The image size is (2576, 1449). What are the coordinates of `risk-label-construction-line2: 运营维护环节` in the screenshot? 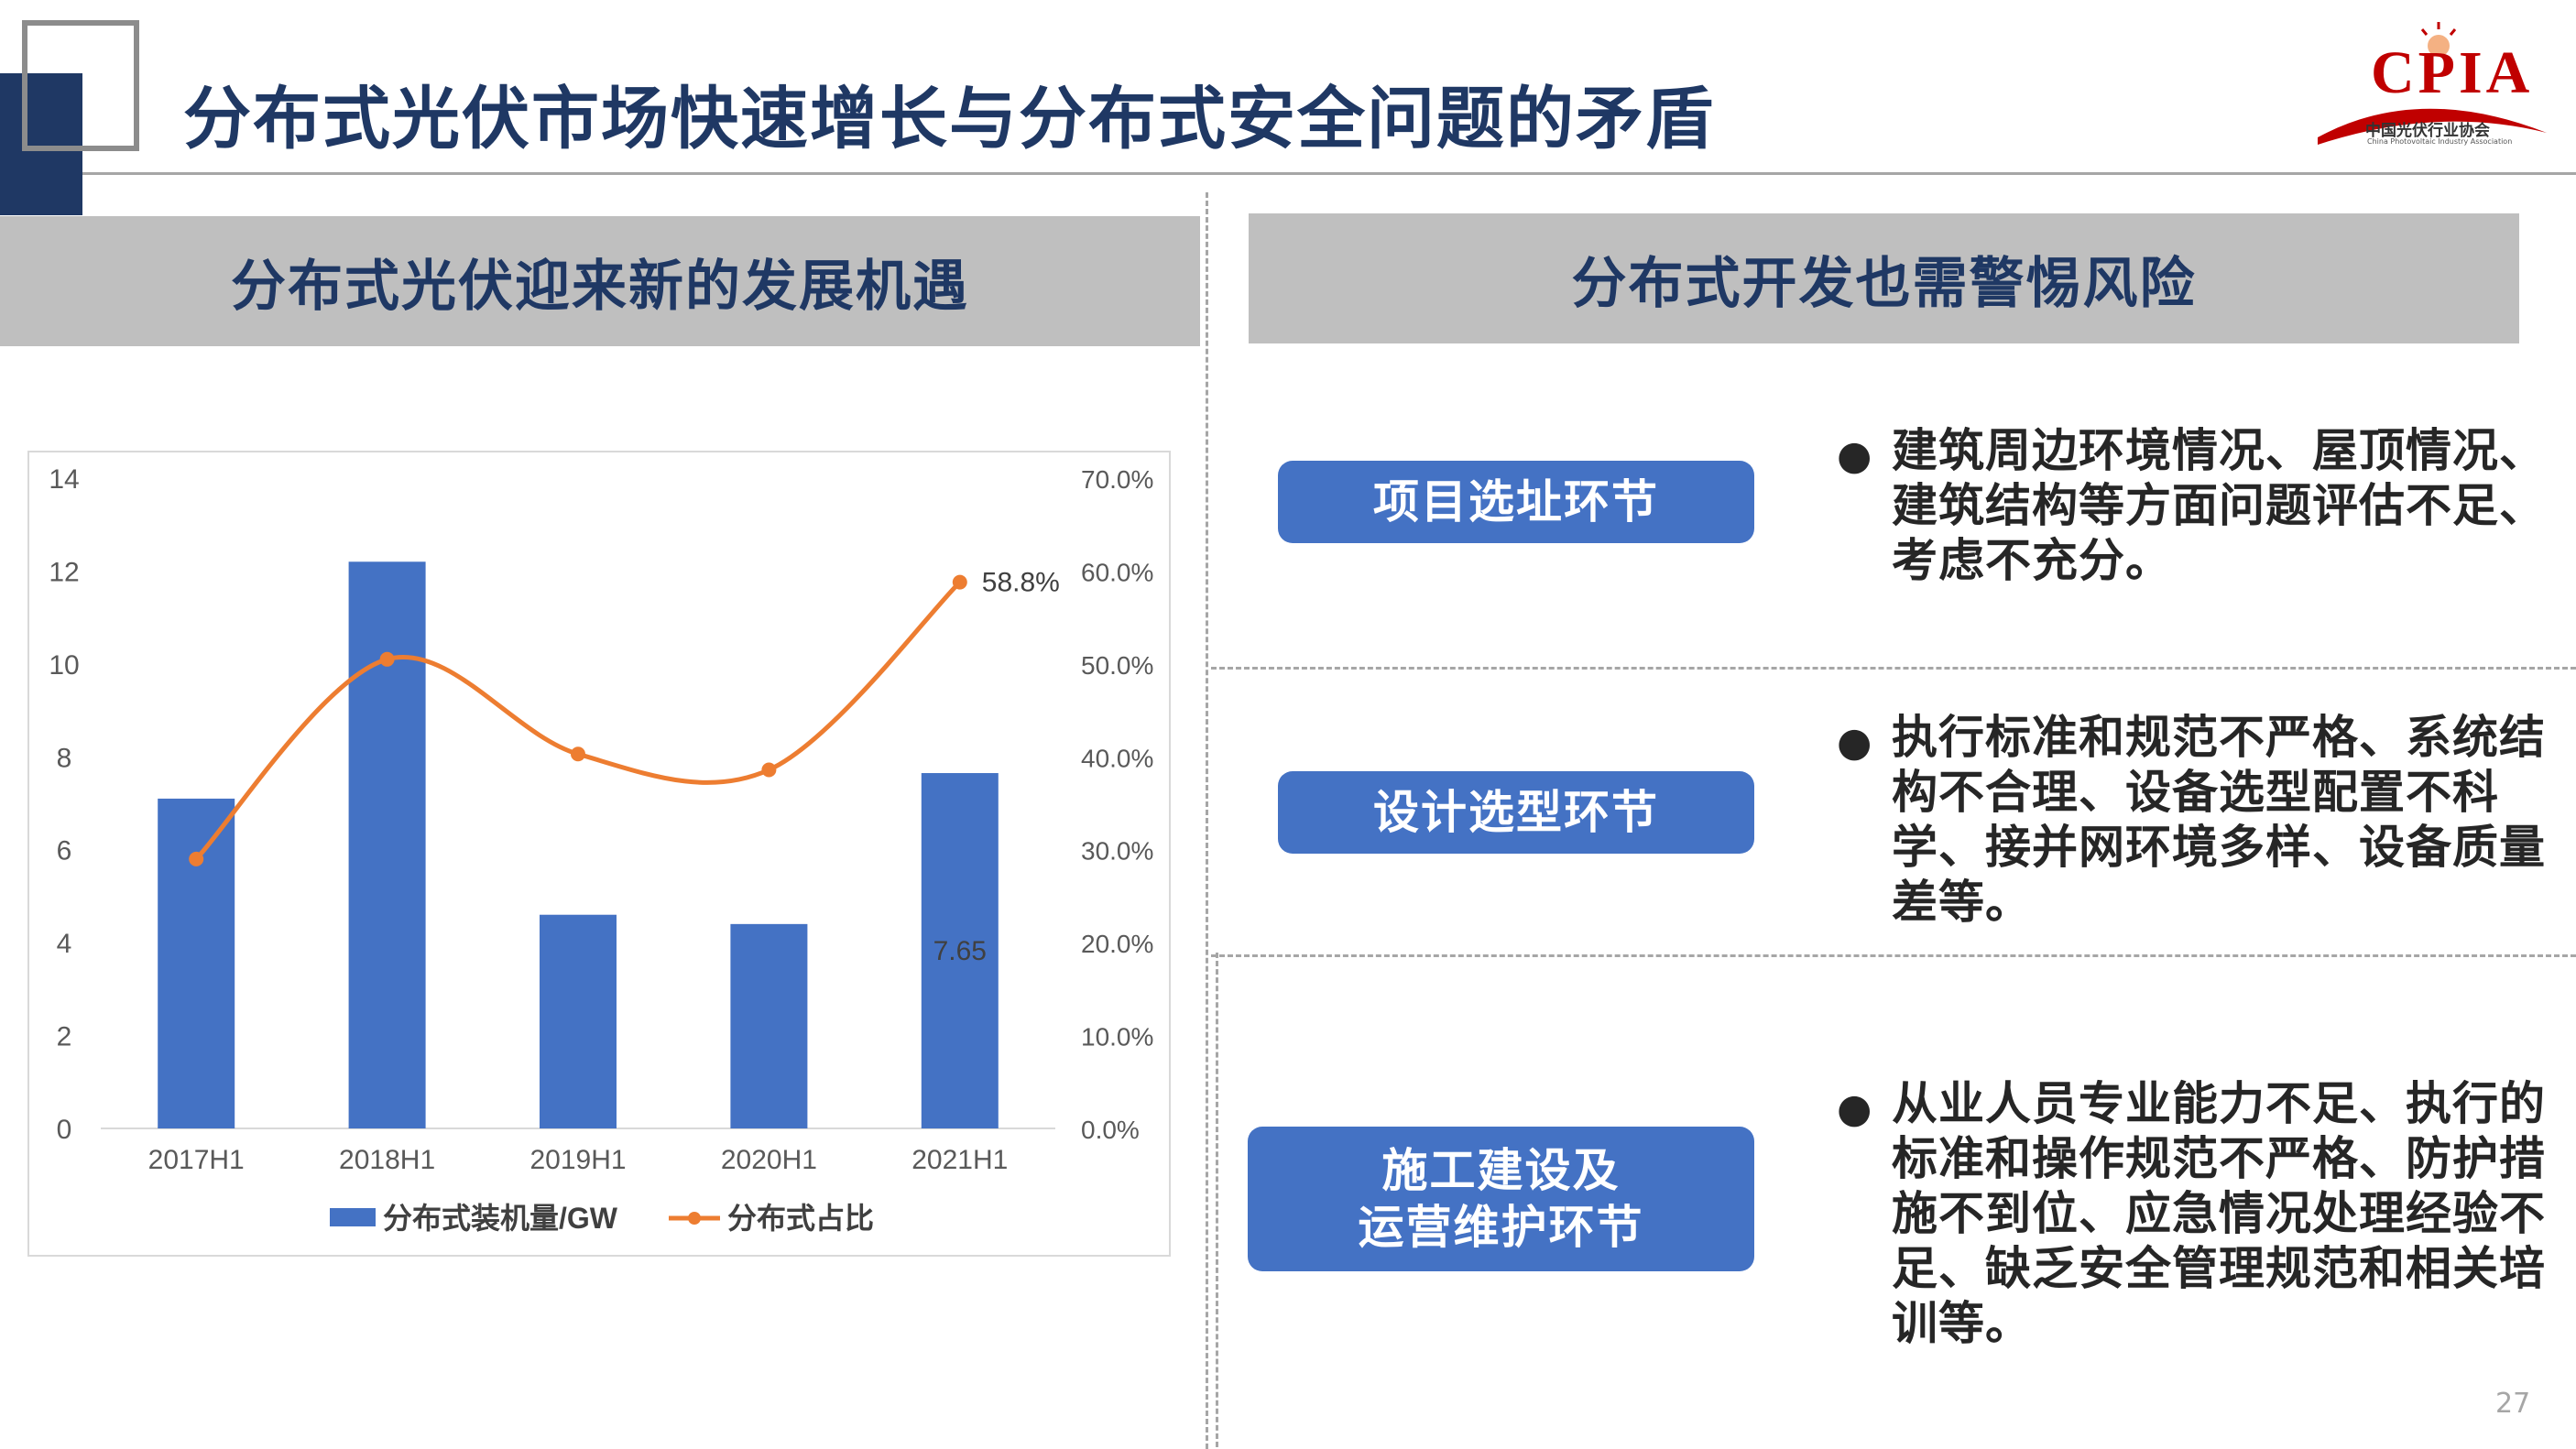 It's located at (1501, 1227).